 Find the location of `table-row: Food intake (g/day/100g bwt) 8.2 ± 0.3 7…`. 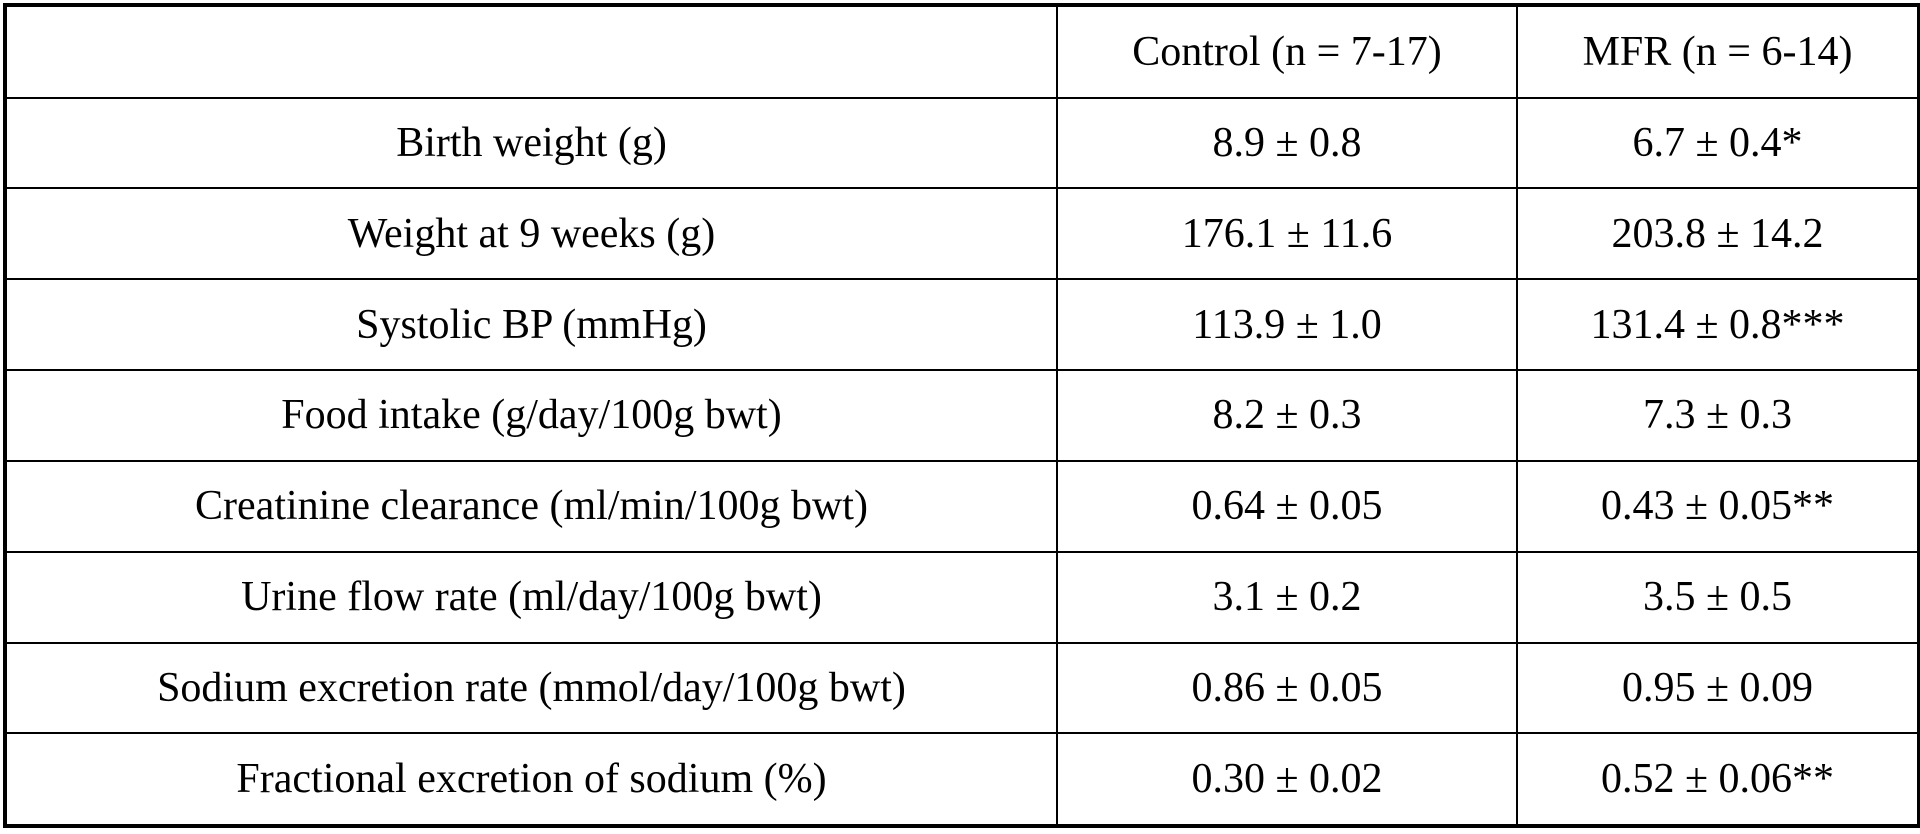

table-row: Food intake (g/day/100g bwt) 8.2 ± 0.3 7… is located at coordinates (962, 415).